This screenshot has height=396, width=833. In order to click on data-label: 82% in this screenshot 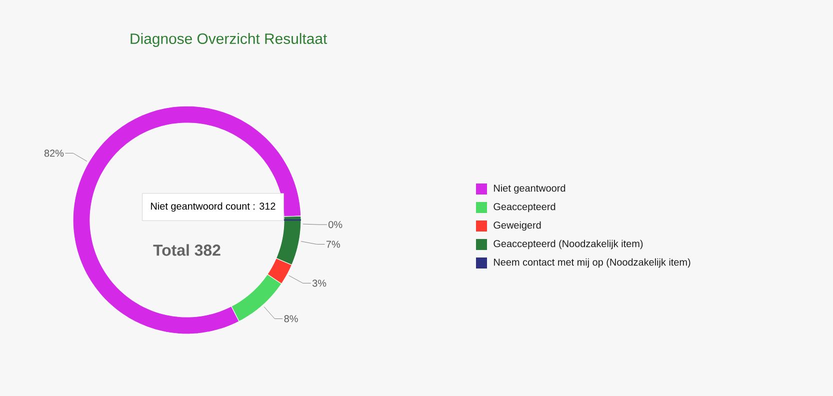, I will do `click(54, 153)`.